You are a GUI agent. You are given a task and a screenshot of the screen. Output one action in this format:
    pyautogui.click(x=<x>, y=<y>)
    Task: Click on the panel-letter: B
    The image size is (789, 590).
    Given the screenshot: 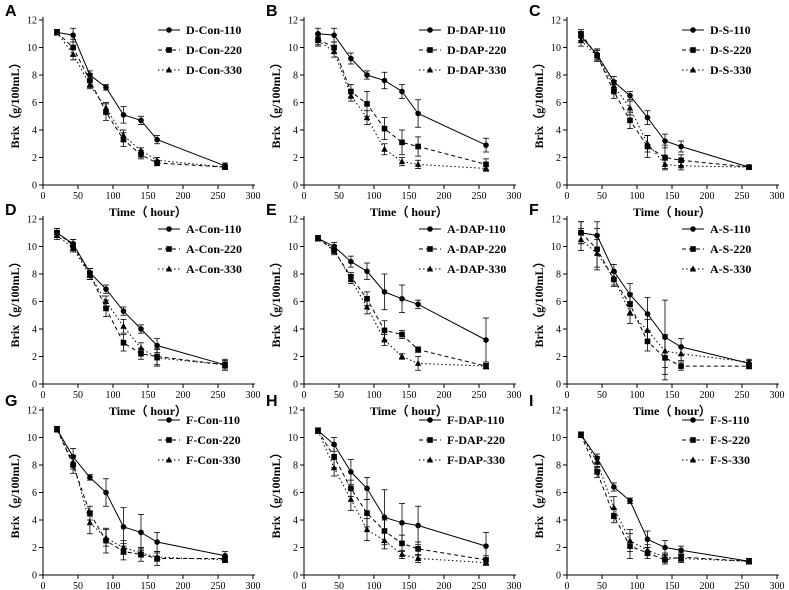 What is the action you would take?
    pyautogui.click(x=272, y=11)
    